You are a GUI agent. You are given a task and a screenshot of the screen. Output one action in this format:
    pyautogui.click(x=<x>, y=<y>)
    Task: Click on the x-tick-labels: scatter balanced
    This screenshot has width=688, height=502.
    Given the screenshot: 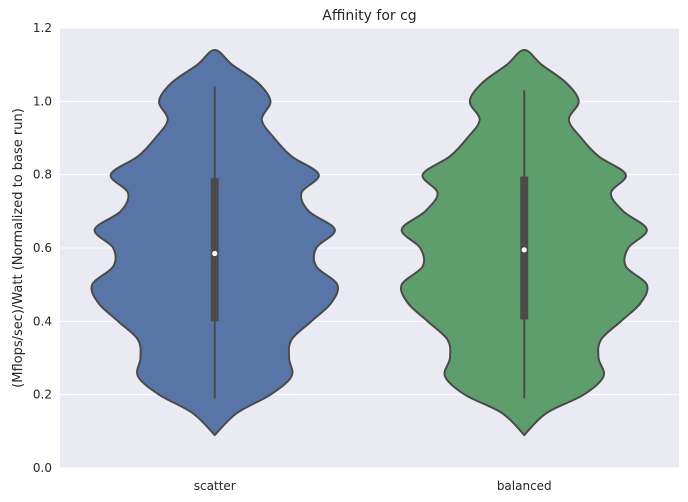 What is the action you would take?
    pyautogui.click(x=373, y=486)
    